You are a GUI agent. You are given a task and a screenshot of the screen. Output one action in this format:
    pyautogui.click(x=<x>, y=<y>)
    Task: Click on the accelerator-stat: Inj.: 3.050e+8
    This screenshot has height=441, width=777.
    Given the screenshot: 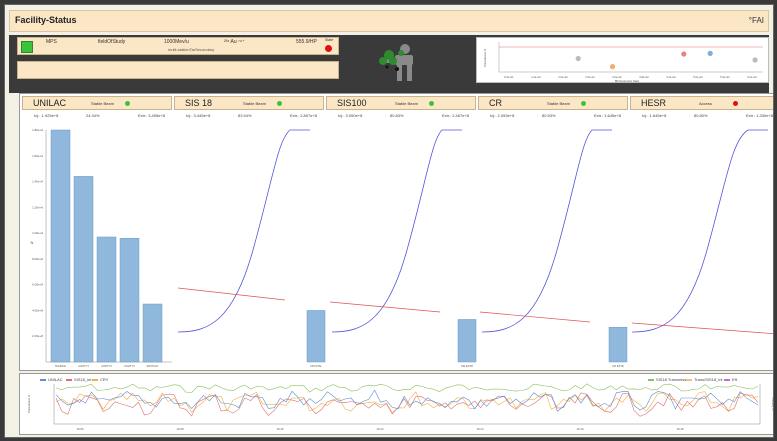 What is the action you would take?
    pyautogui.click(x=350, y=115)
    